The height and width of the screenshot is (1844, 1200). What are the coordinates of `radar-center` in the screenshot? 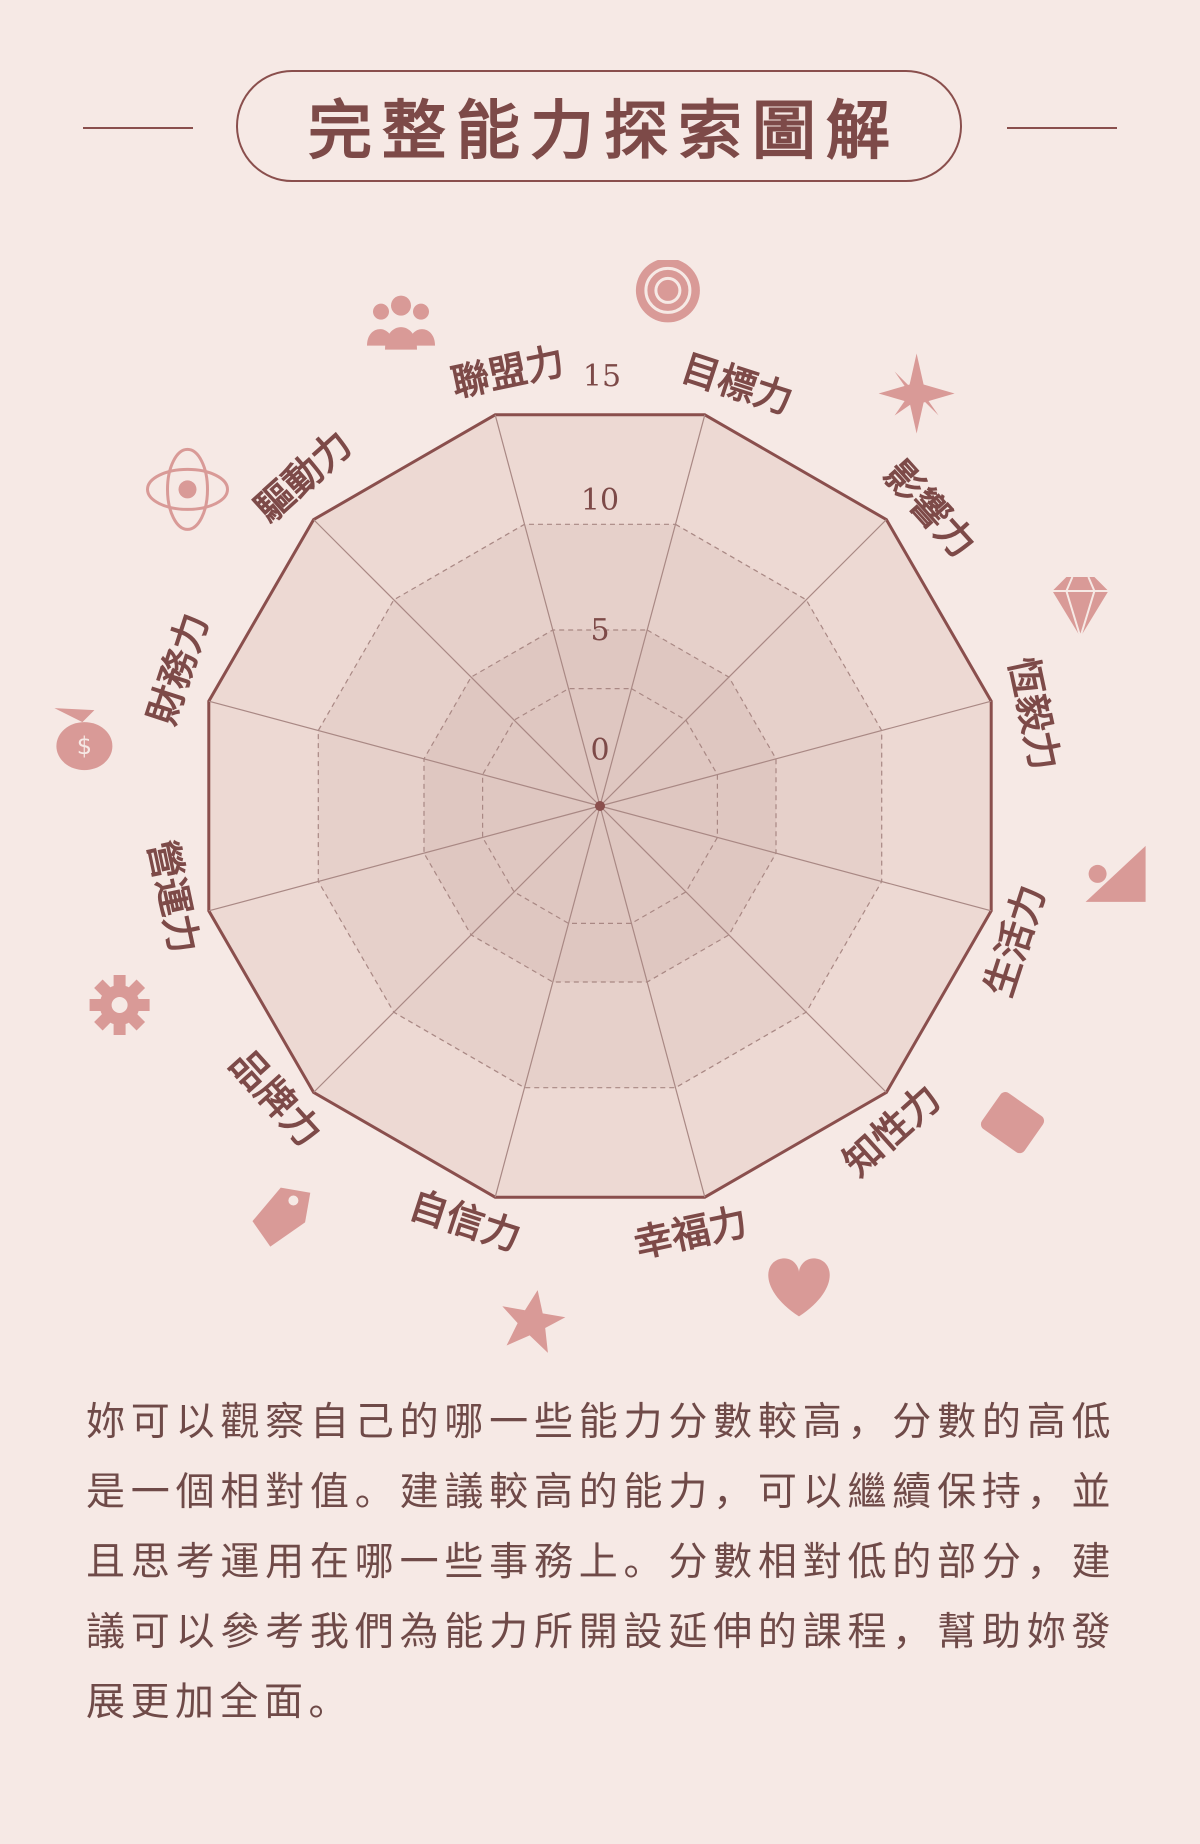 It's located at (600, 806).